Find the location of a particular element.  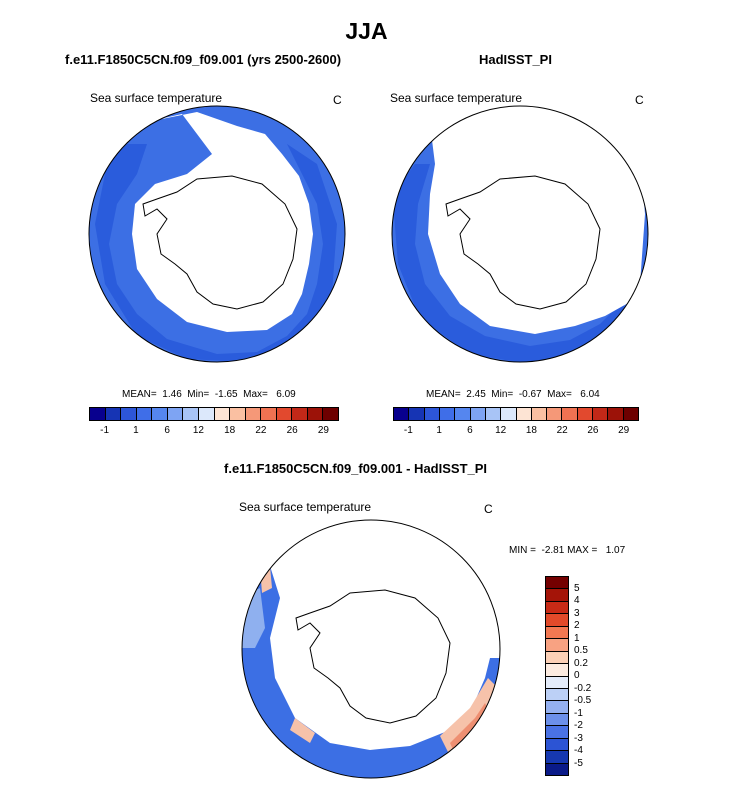

panel-3-antarctica-outline is located at coordinates (373, 656).